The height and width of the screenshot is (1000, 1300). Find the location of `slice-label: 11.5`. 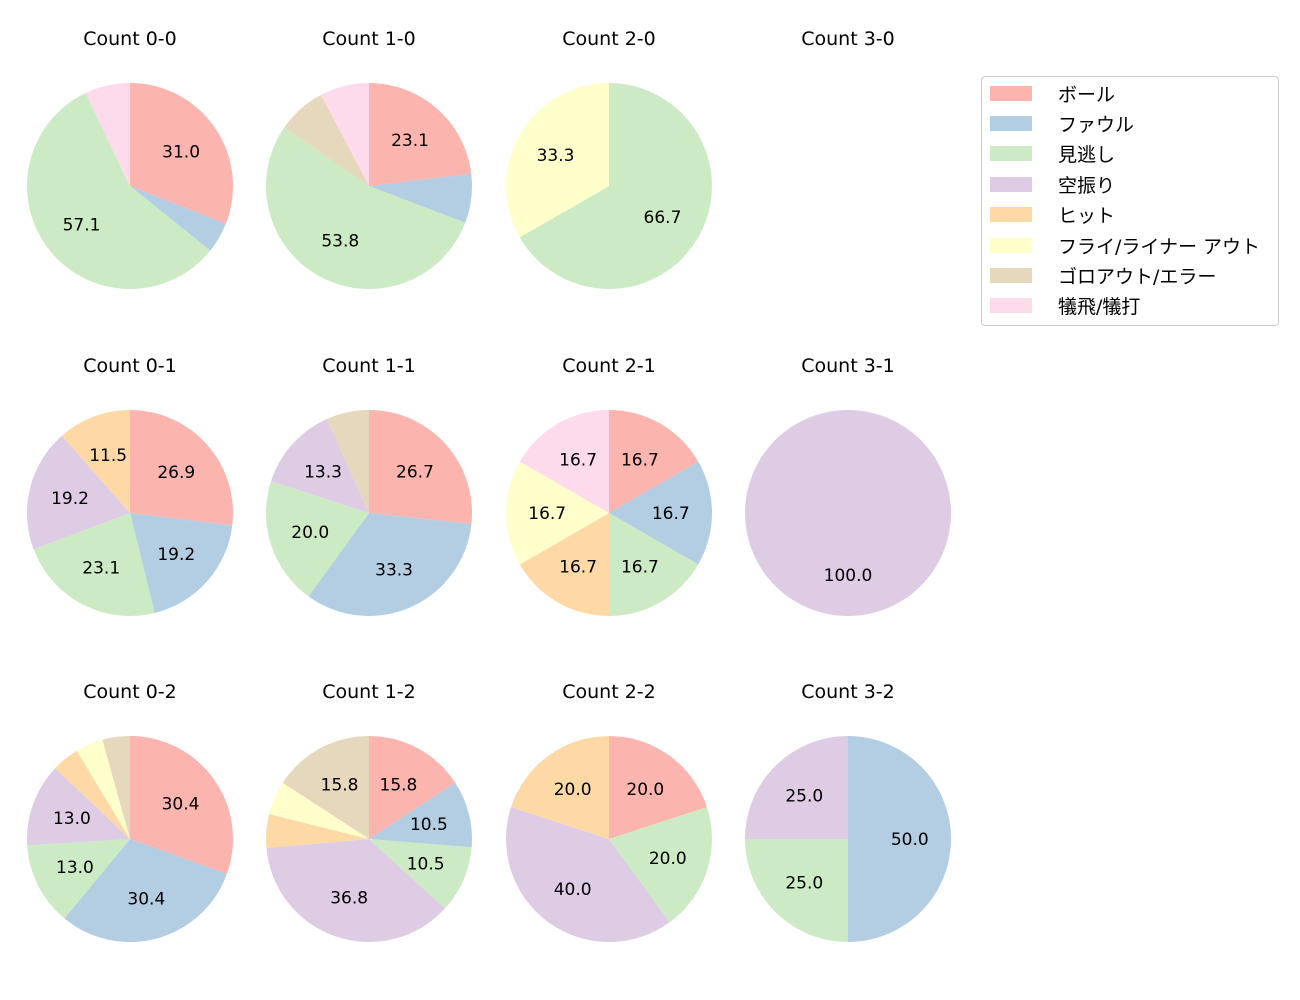

slice-label: 11.5 is located at coordinates (108, 456).